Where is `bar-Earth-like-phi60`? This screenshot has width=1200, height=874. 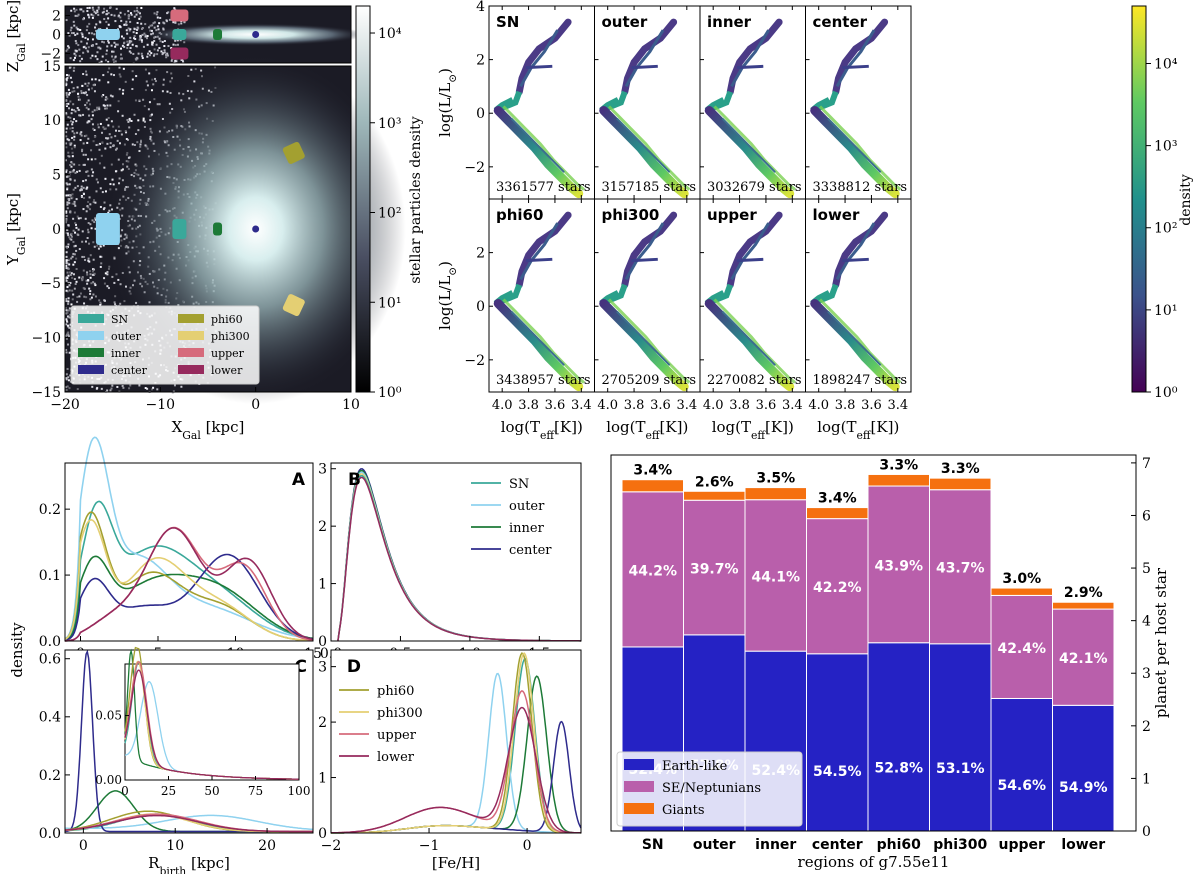
bar-Earth-like-phi60 is located at coordinates (898, 737).